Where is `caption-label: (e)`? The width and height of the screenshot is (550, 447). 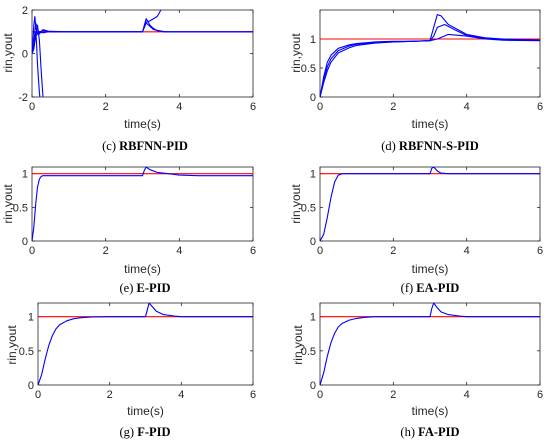 caption-label: (e) is located at coordinates (127, 288).